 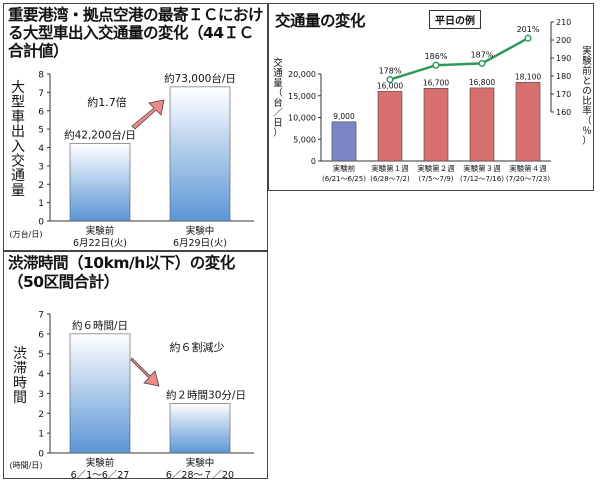 What do you see at coordinates (528, 29) in the screenshot?
I see `ratio-label: 201%` at bounding box center [528, 29].